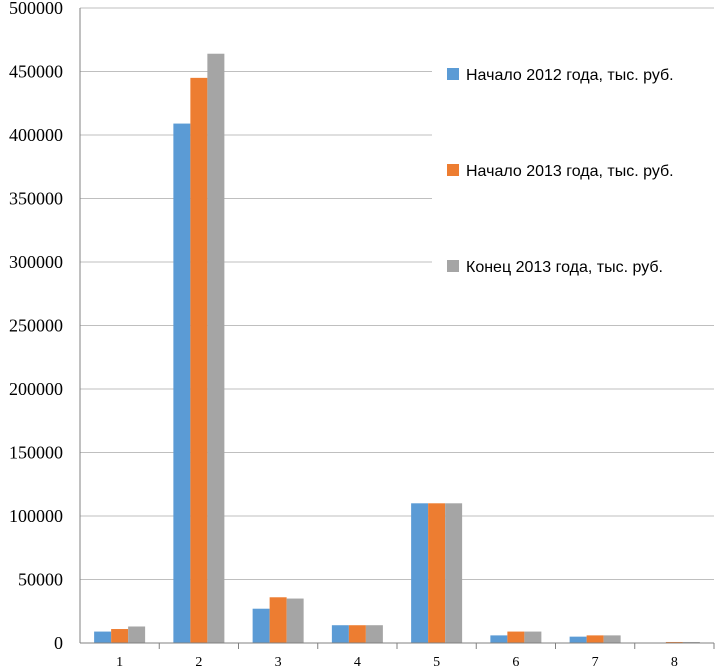 The height and width of the screenshot is (669, 715). What do you see at coordinates (36, 453) in the screenshot?
I see `y-tick-label: 150000` at bounding box center [36, 453].